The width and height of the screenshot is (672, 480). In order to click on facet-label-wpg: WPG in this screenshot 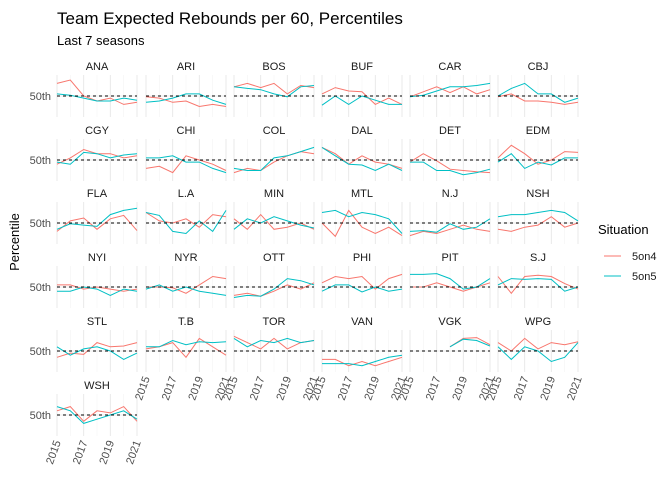, I will do `click(538, 322)`.